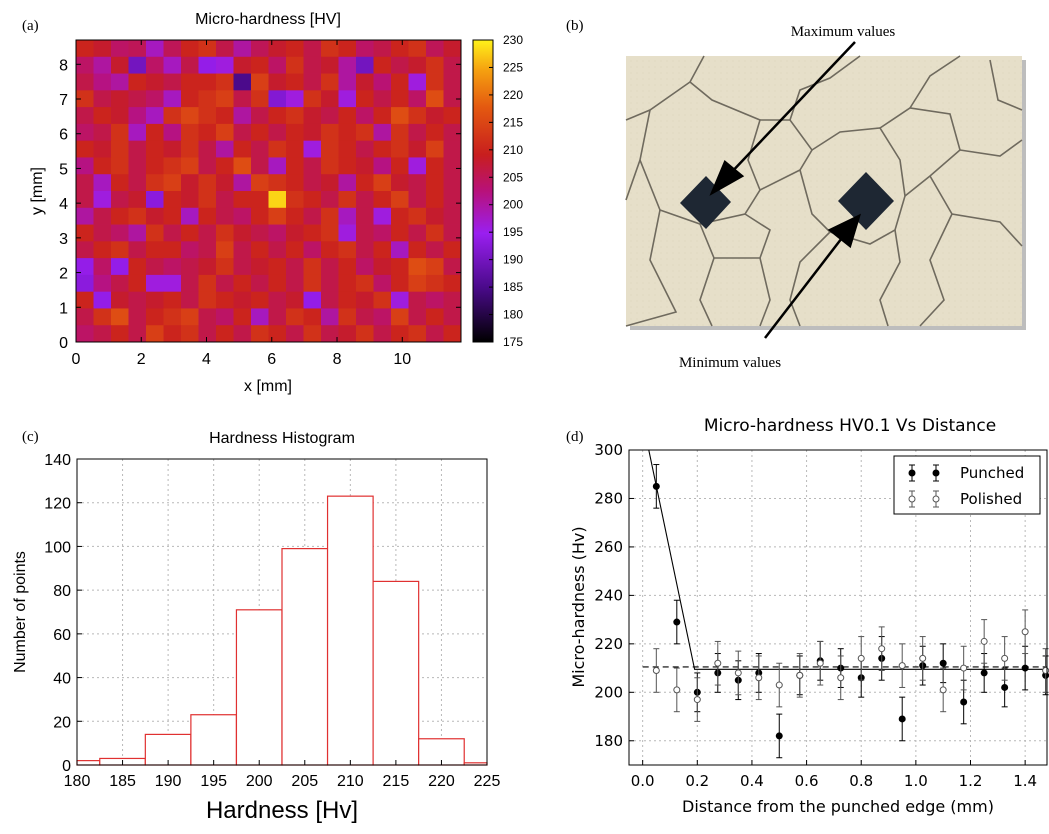 The width and height of the screenshot is (1049, 834). I want to click on colorbar-tick-label: 180, so click(513, 315).